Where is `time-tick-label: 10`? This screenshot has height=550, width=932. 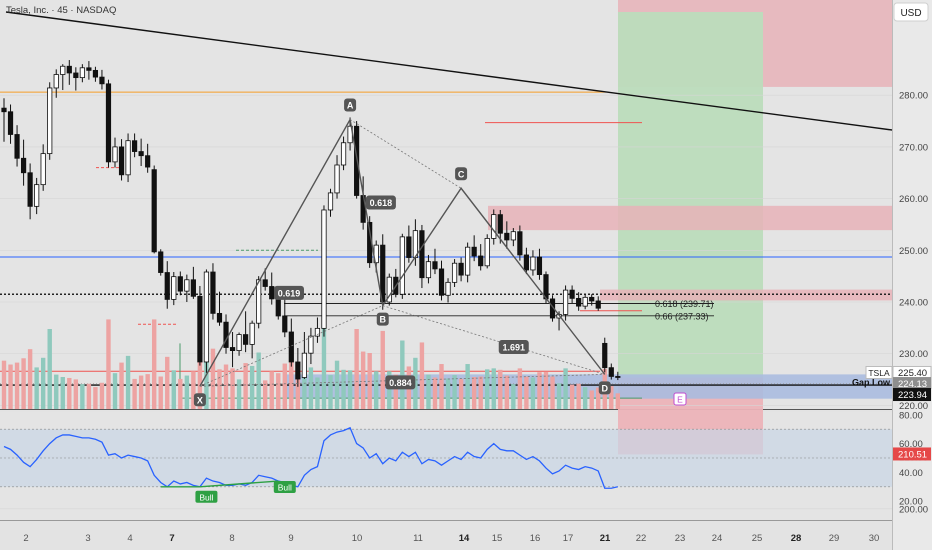 time-tick-label: 10 is located at coordinates (357, 538).